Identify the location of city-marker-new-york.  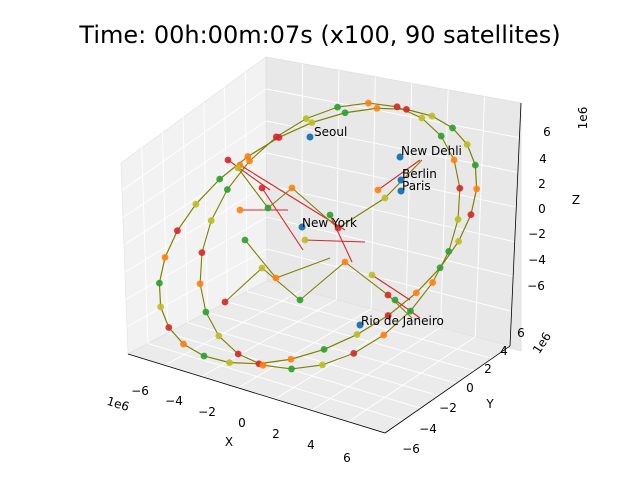
(302, 227).